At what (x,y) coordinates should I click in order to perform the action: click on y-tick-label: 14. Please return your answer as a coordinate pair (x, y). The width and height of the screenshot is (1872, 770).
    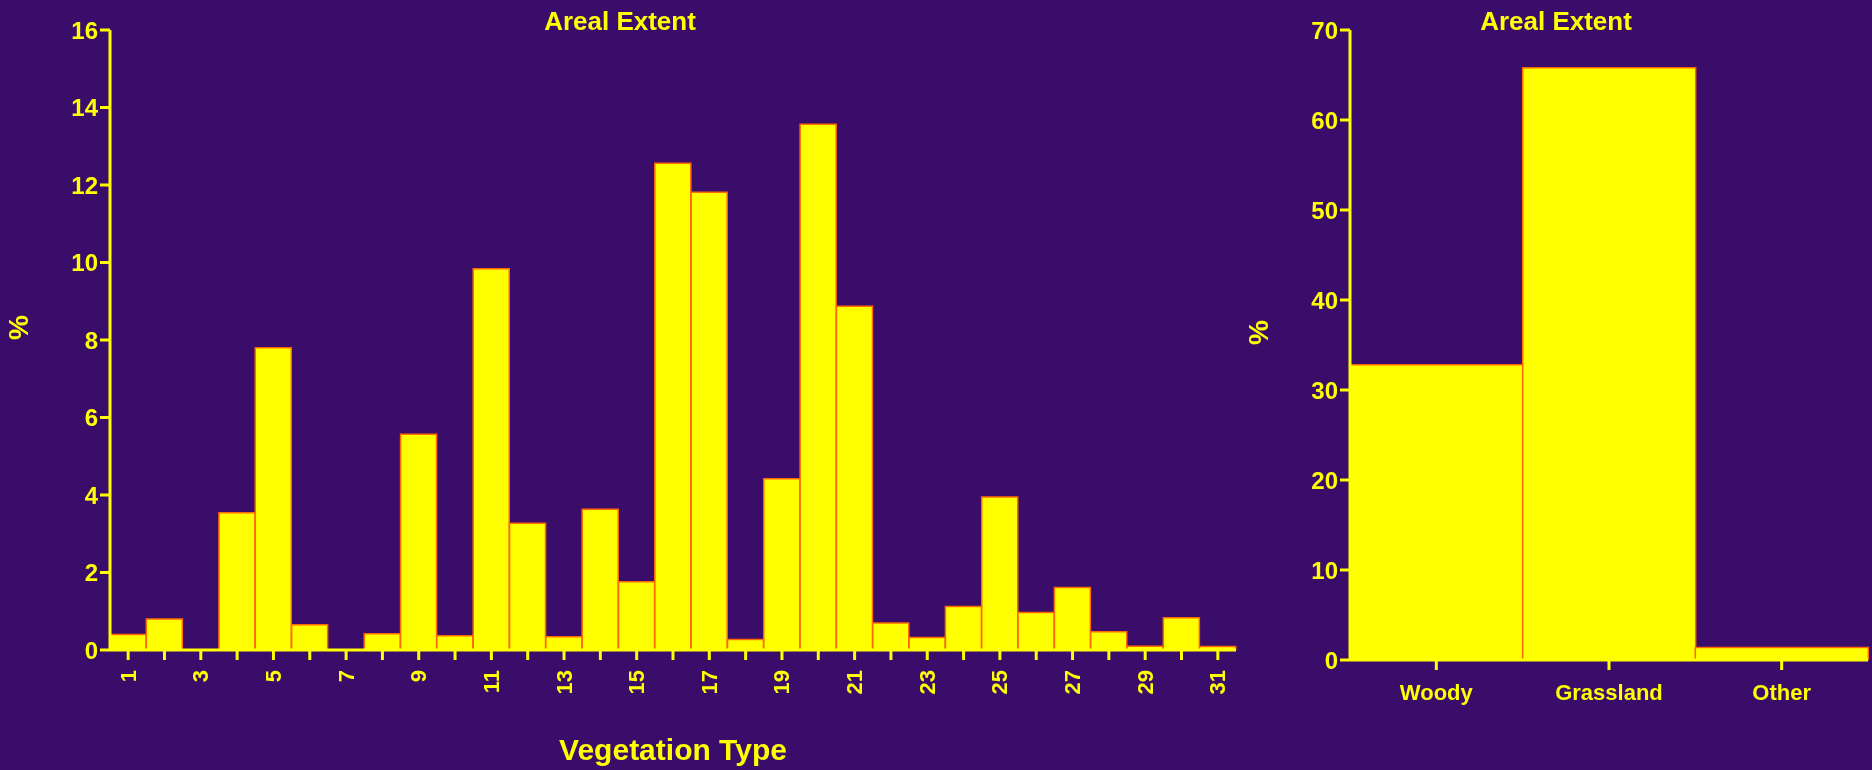
    Looking at the image, I should click on (85, 108).